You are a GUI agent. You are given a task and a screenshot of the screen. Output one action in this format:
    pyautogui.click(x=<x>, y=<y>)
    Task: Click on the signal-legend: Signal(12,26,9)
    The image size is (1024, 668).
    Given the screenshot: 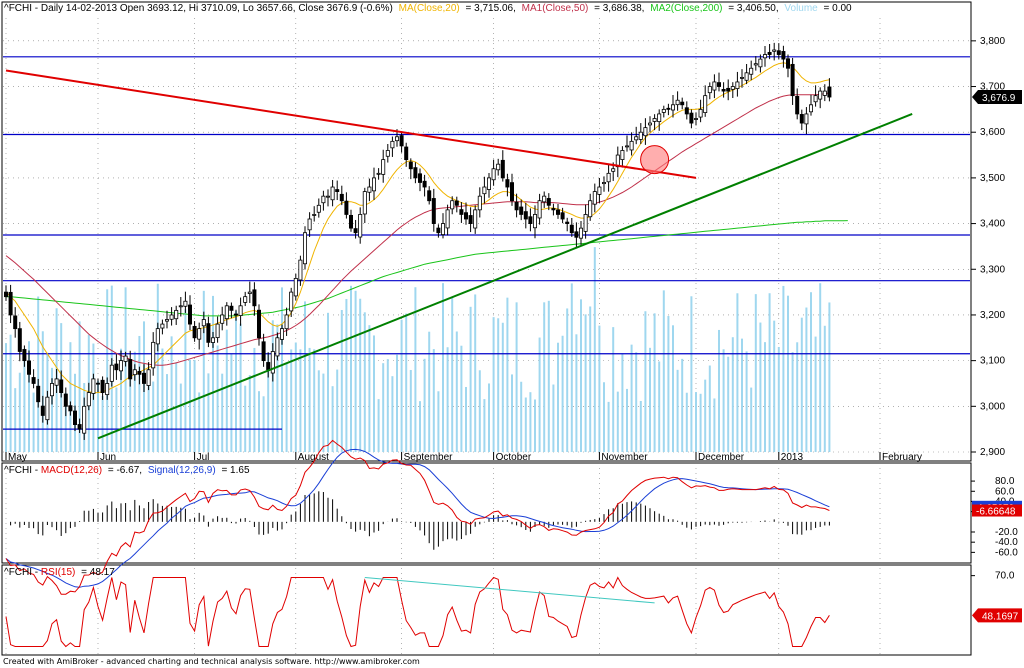 What is the action you would take?
    pyautogui.click(x=182, y=470)
    